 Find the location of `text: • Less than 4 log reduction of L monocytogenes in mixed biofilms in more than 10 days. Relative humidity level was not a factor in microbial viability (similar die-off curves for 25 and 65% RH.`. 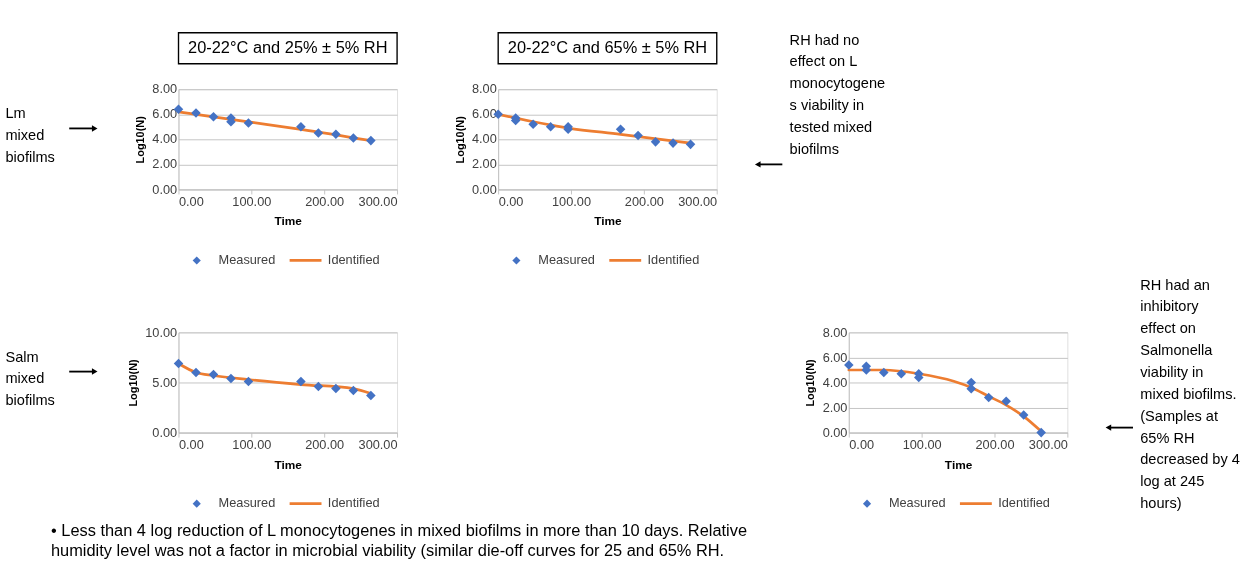

text: • Less than 4 log reduction of L monocytogenes in mixed biofilms in more than 10 days. Relative humidity level was not a factor in microbial viability (similar die-off curves for 25 and 65% RH. is located at coordinates (399, 540).